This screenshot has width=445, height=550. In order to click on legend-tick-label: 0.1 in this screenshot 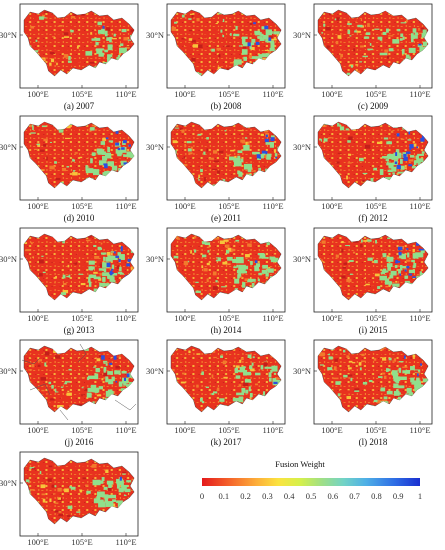, I will do `click(223, 496)`.